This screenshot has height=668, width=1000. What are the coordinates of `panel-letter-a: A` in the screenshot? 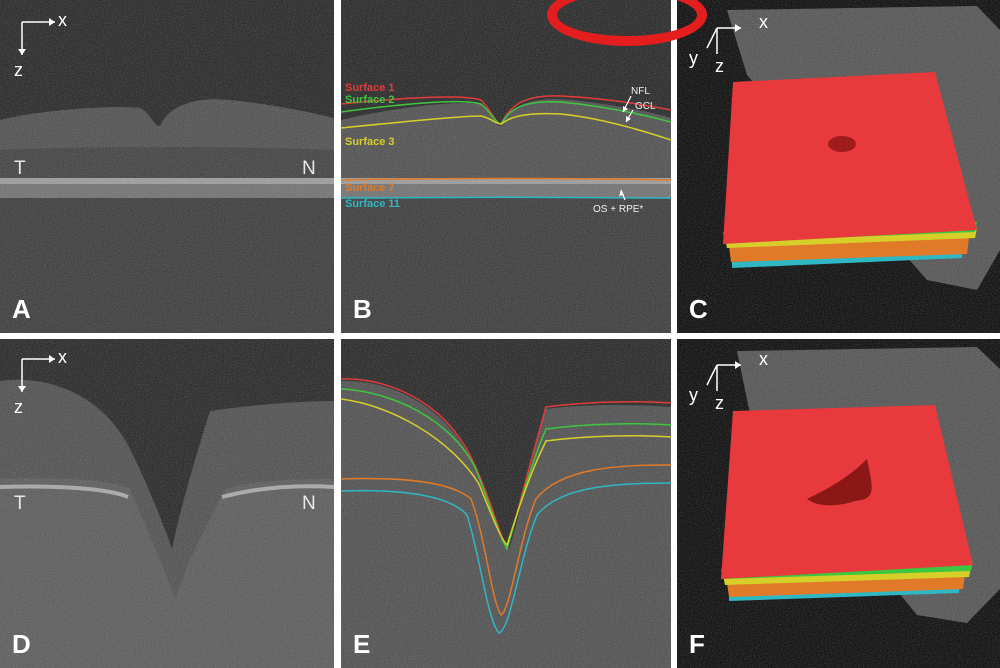 It's located at (21, 309).